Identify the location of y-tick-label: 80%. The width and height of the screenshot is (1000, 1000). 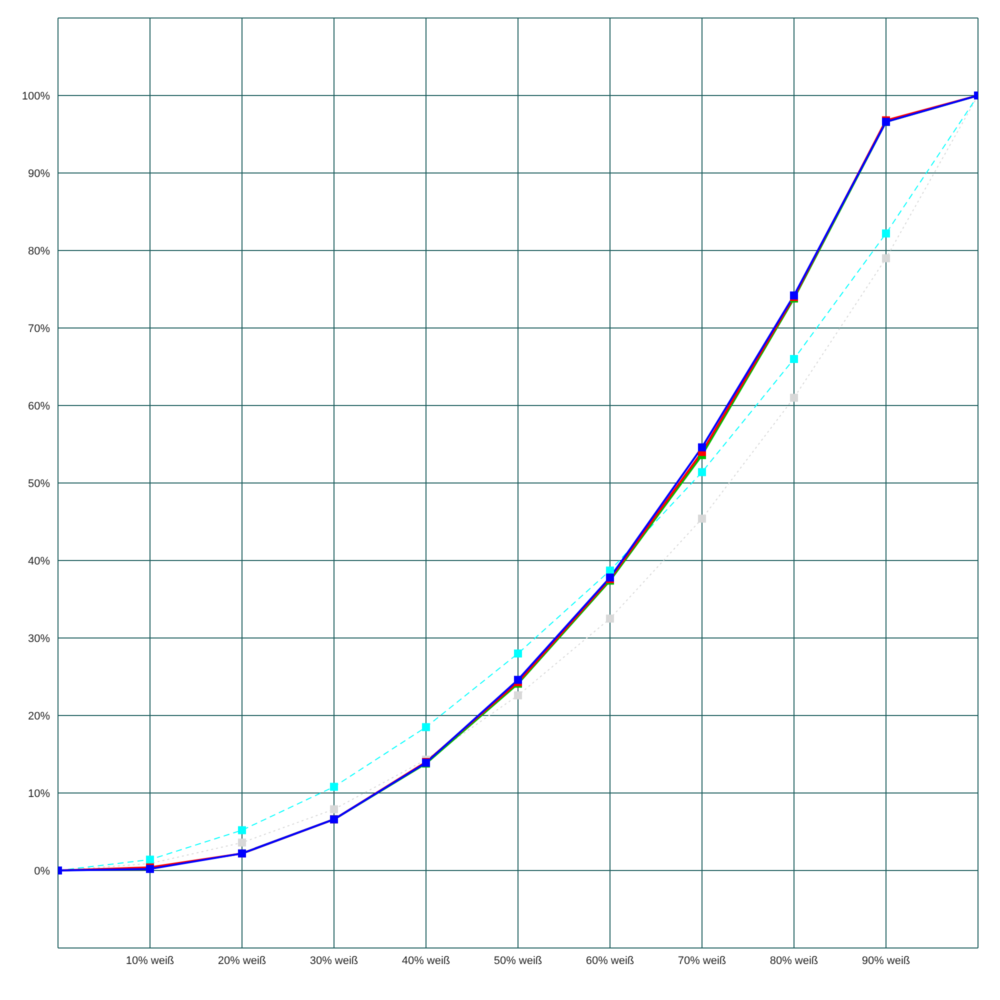
(39, 251).